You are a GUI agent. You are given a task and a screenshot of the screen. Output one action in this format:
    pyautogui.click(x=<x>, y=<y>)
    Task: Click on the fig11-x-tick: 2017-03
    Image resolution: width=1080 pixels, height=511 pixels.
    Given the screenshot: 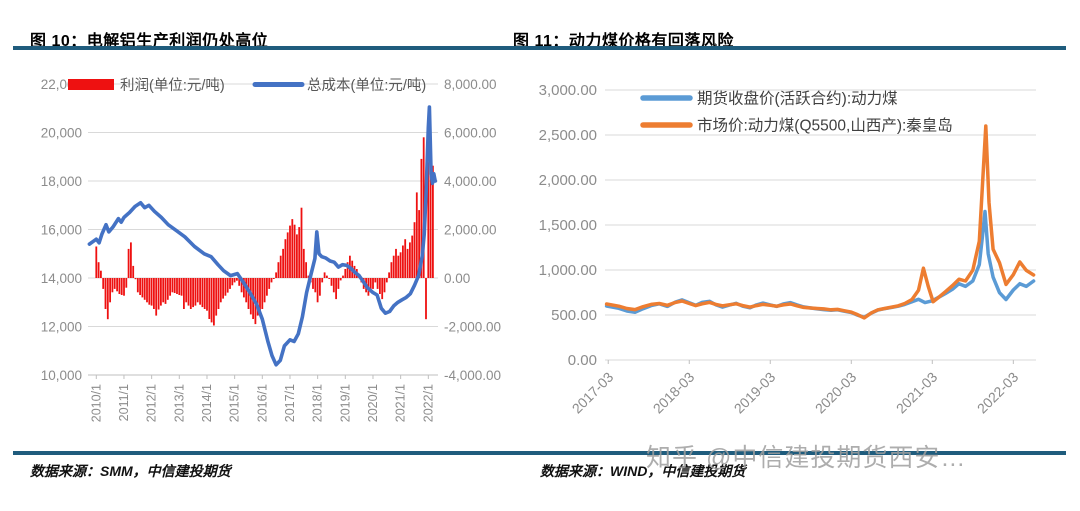 What is the action you would take?
    pyautogui.click(x=593, y=393)
    